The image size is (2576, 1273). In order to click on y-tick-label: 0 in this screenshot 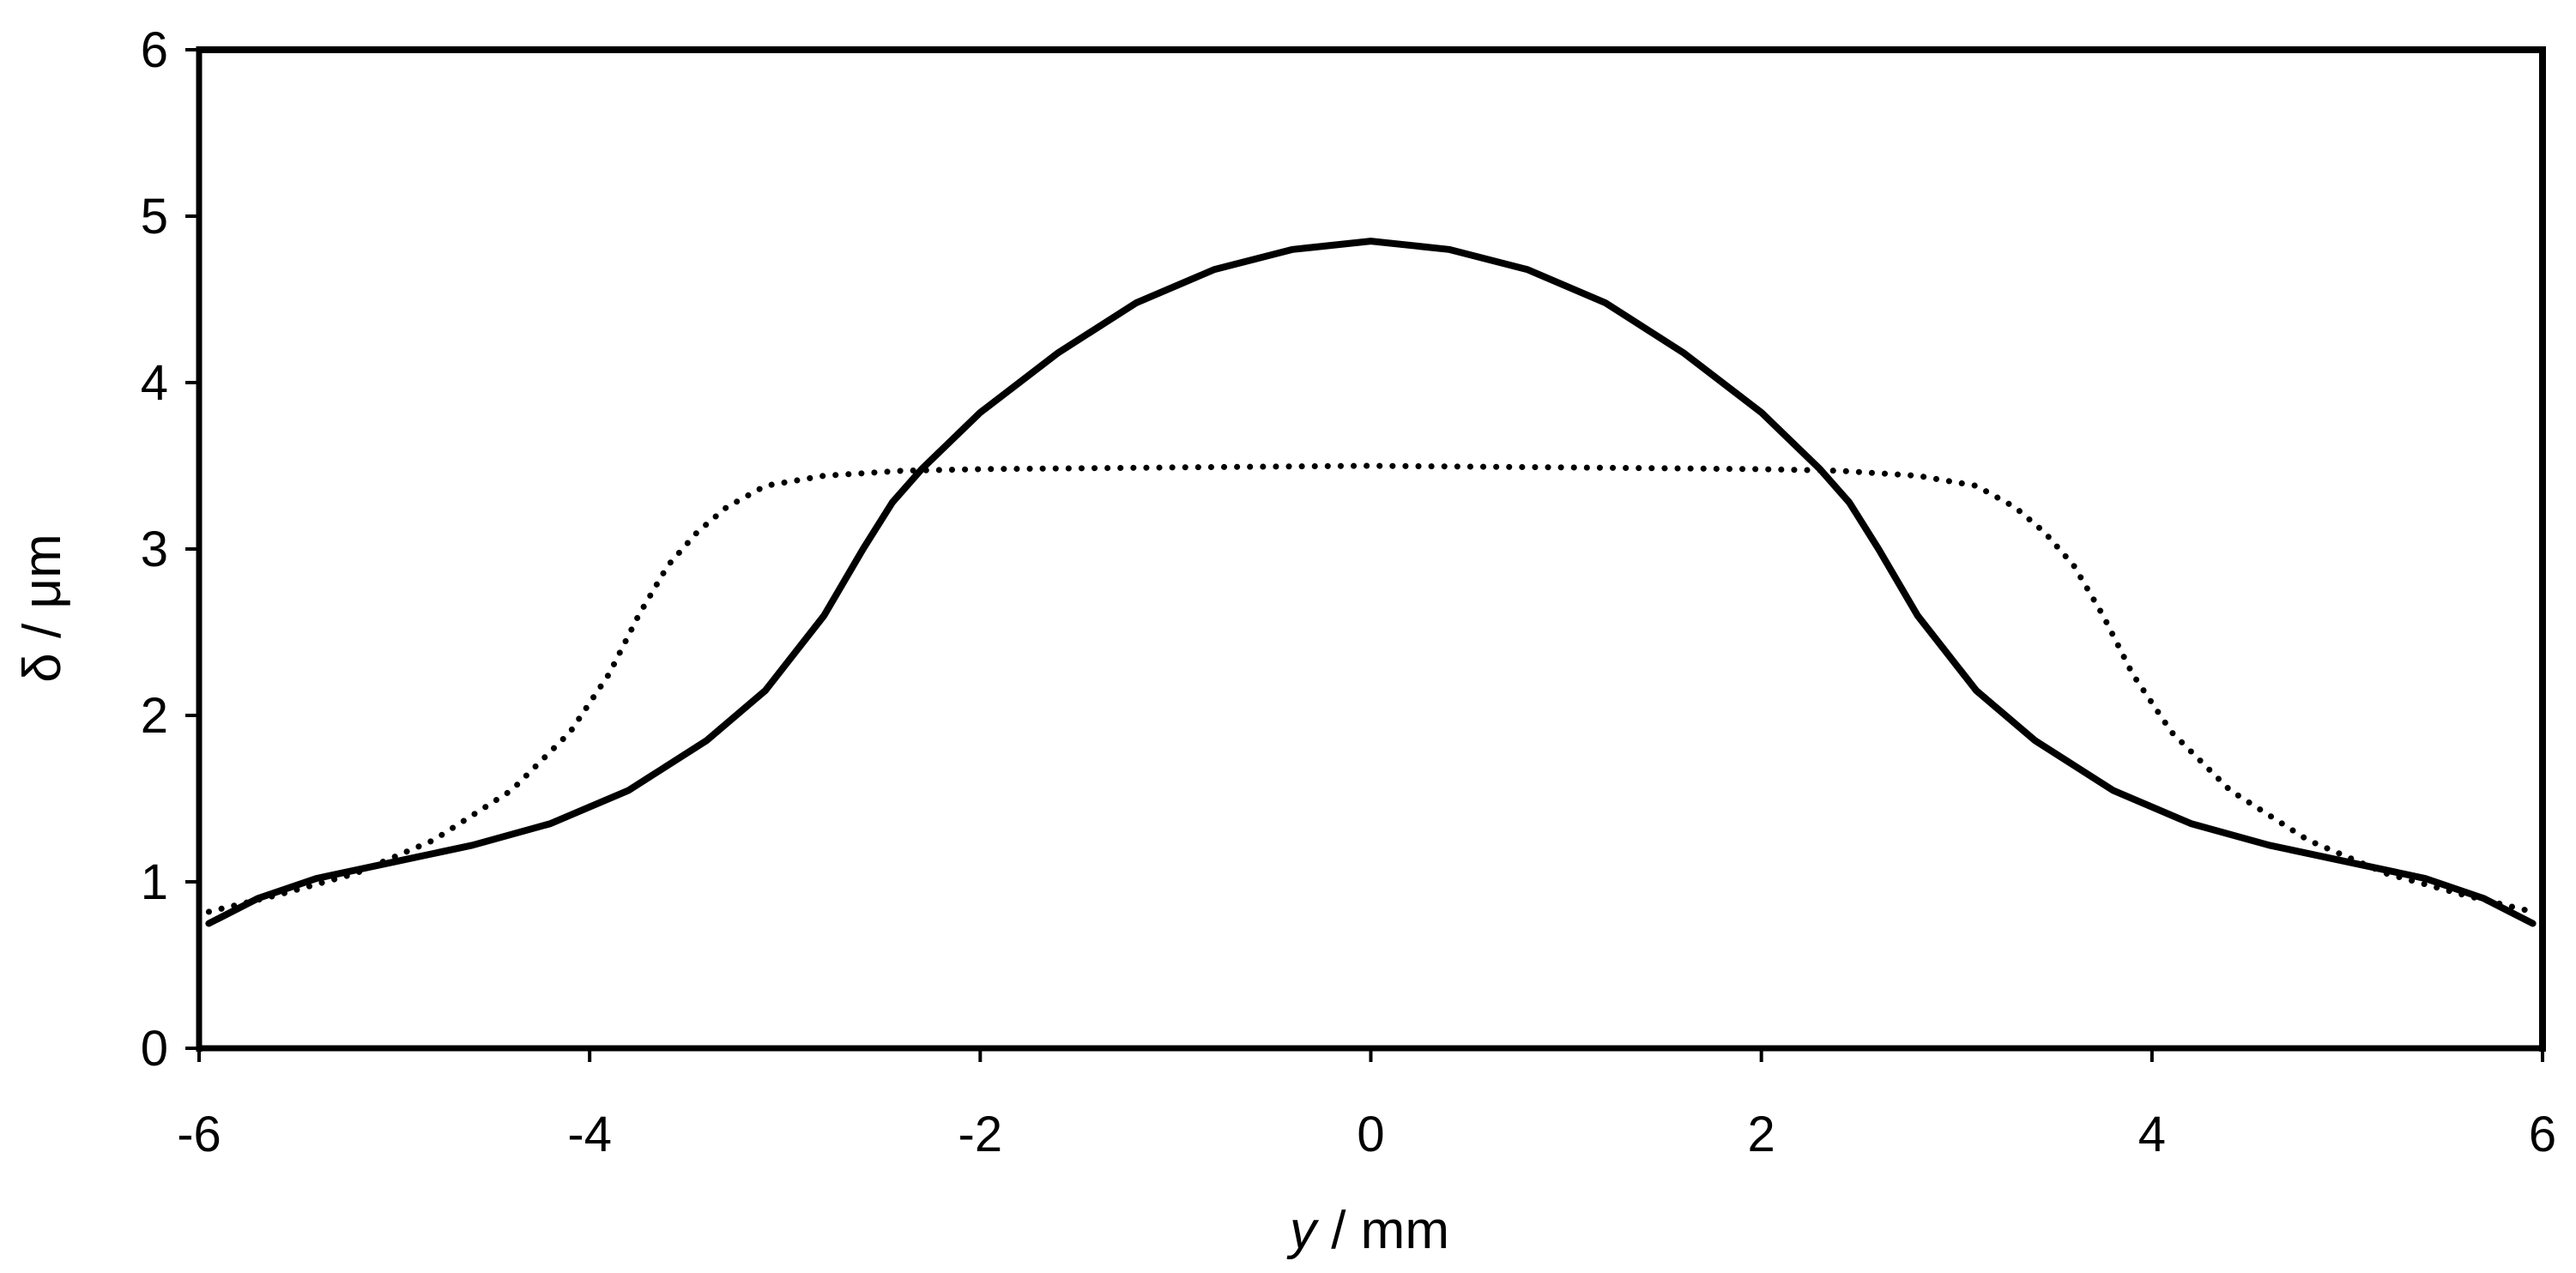, I will do `click(154, 1049)`.